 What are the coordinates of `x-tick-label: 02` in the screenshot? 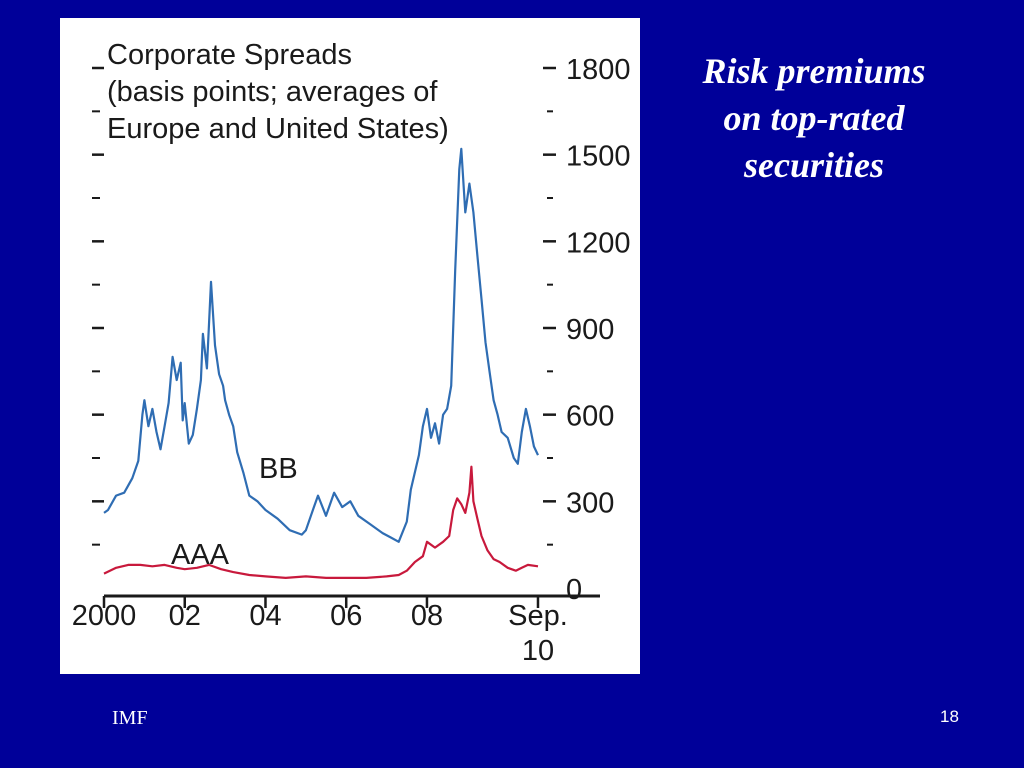 It's located at (185, 616).